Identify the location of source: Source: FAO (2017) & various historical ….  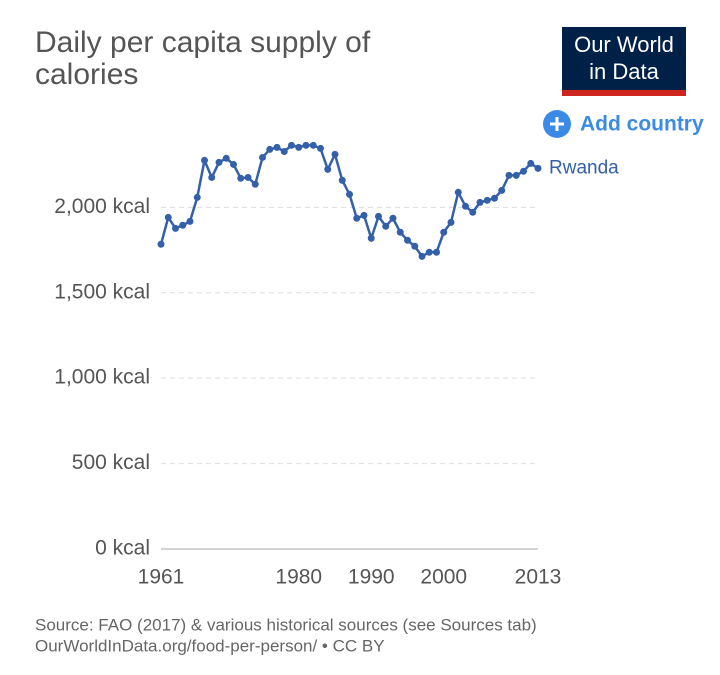
(286, 624).